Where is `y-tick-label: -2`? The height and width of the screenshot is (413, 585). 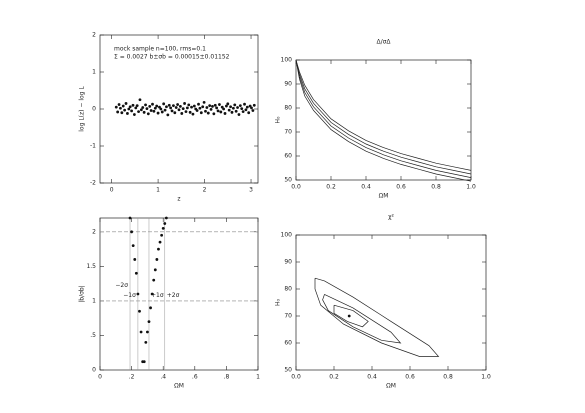 y-tick-label: -2 is located at coordinates (93, 183).